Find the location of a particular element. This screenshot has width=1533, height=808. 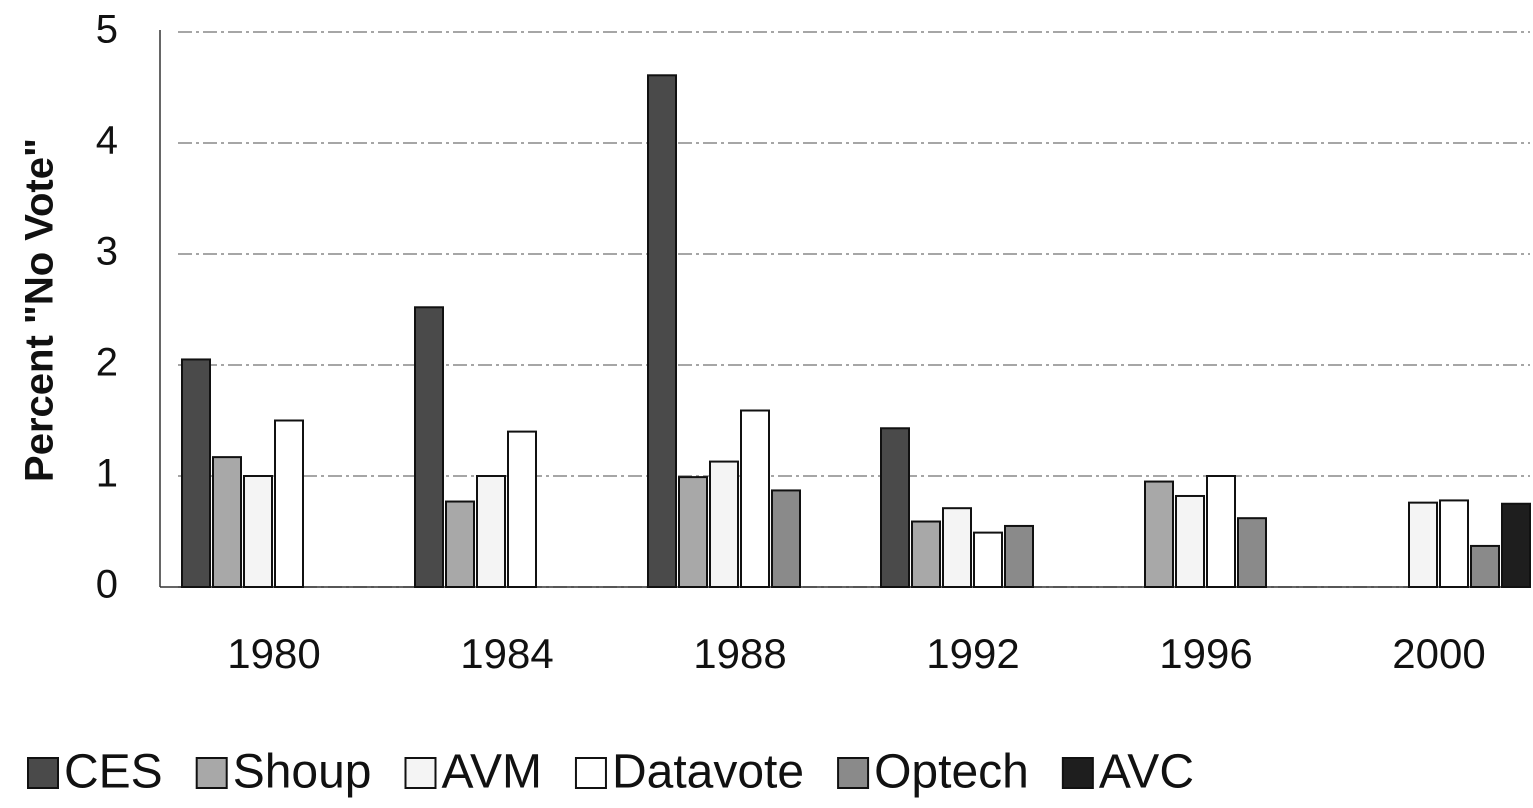

y-tick-label: 2 is located at coordinates (107, 363).